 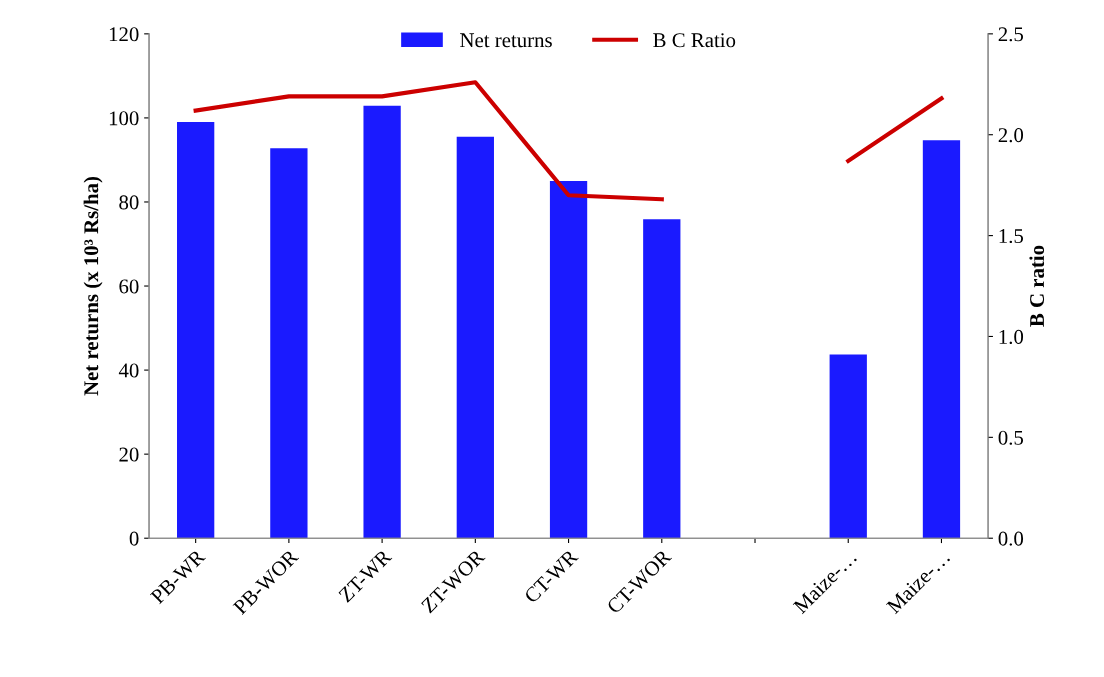 What do you see at coordinates (134, 538) in the screenshot?
I see `y-tick-label: 0` at bounding box center [134, 538].